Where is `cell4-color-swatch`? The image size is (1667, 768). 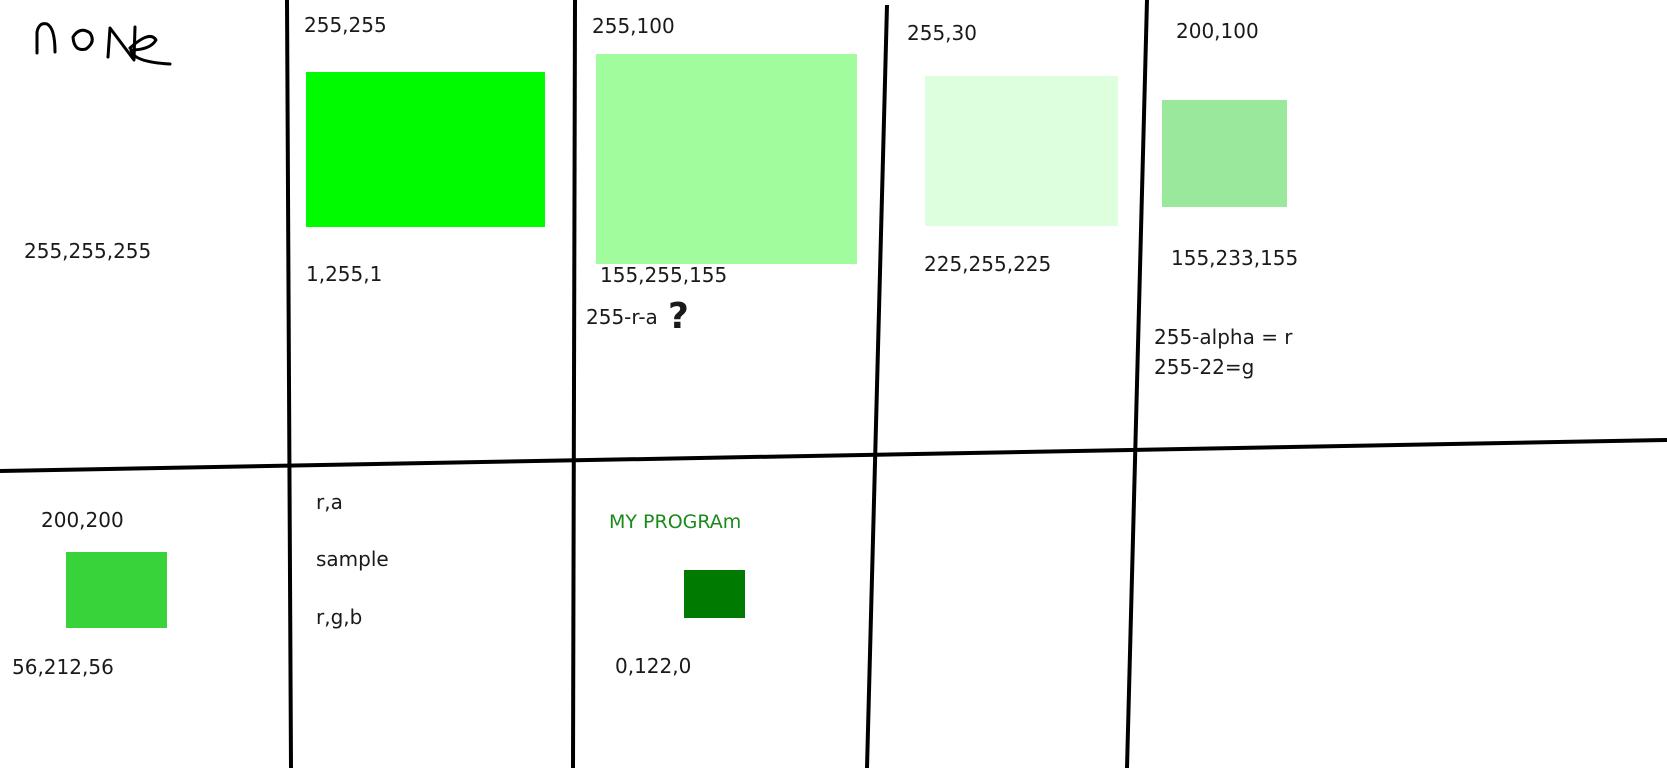 cell4-color-swatch is located at coordinates (1021, 151).